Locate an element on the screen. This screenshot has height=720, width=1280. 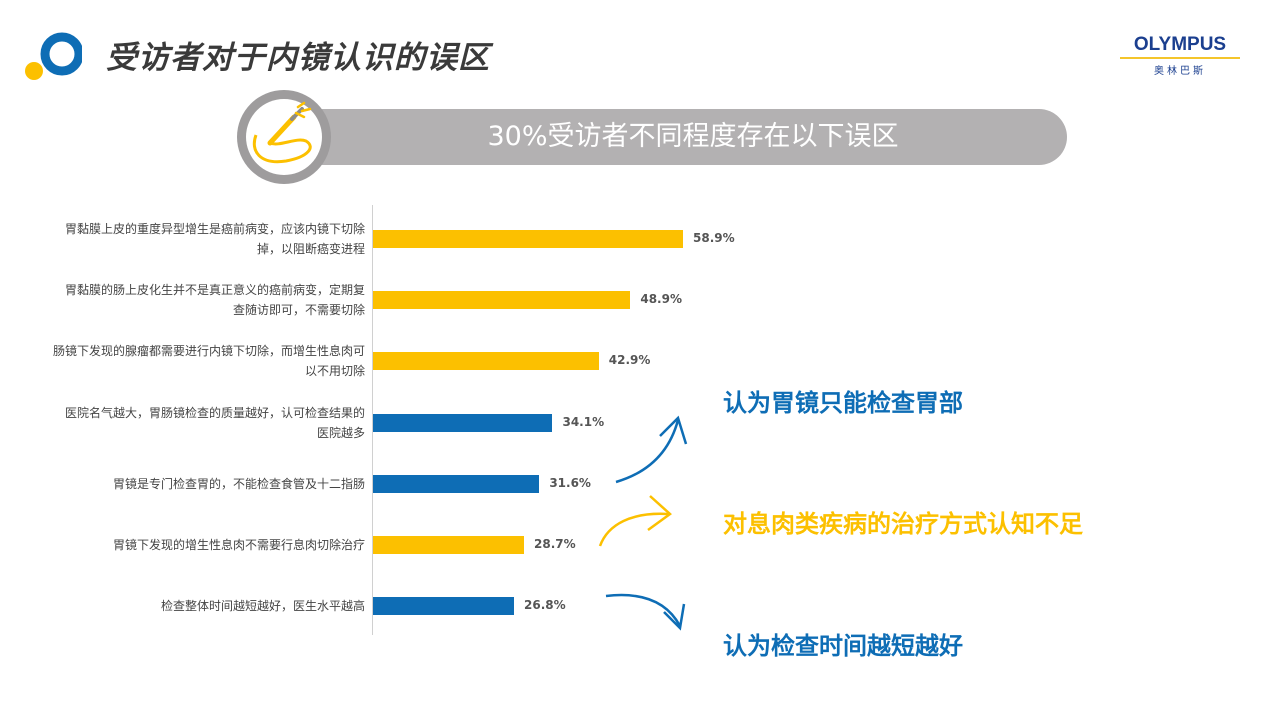
category-label-line: 以不用切除 is located at coordinates (334, 371).